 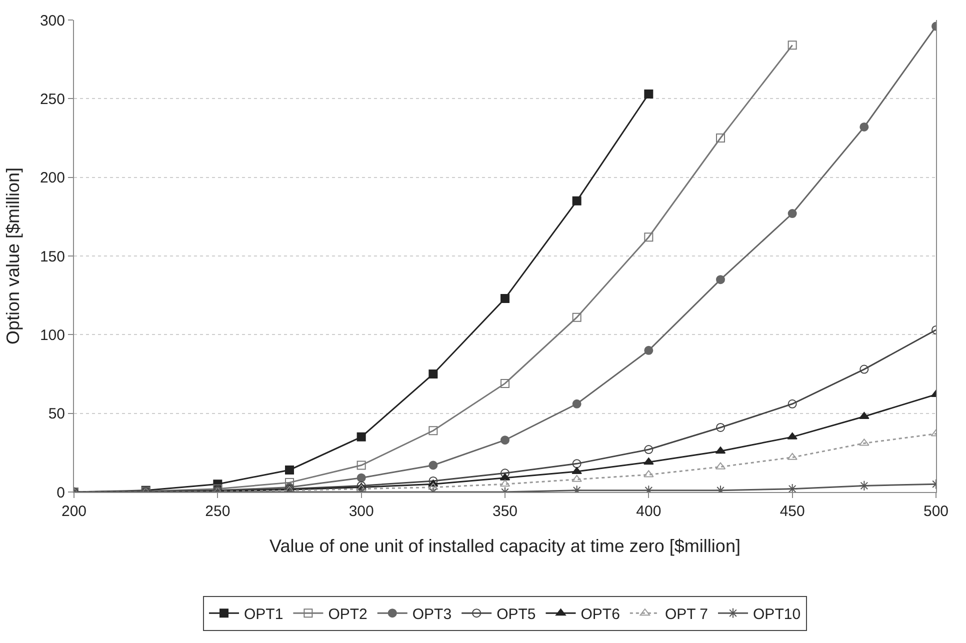 What do you see at coordinates (348, 614) in the screenshot?
I see `legend-label: OPT2` at bounding box center [348, 614].